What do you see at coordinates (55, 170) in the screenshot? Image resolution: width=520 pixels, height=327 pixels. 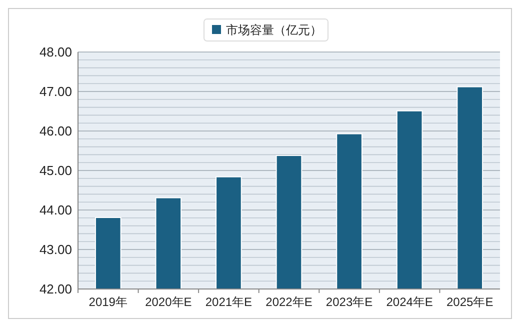 I see `y-tick-label: 45.00` at bounding box center [55, 170].